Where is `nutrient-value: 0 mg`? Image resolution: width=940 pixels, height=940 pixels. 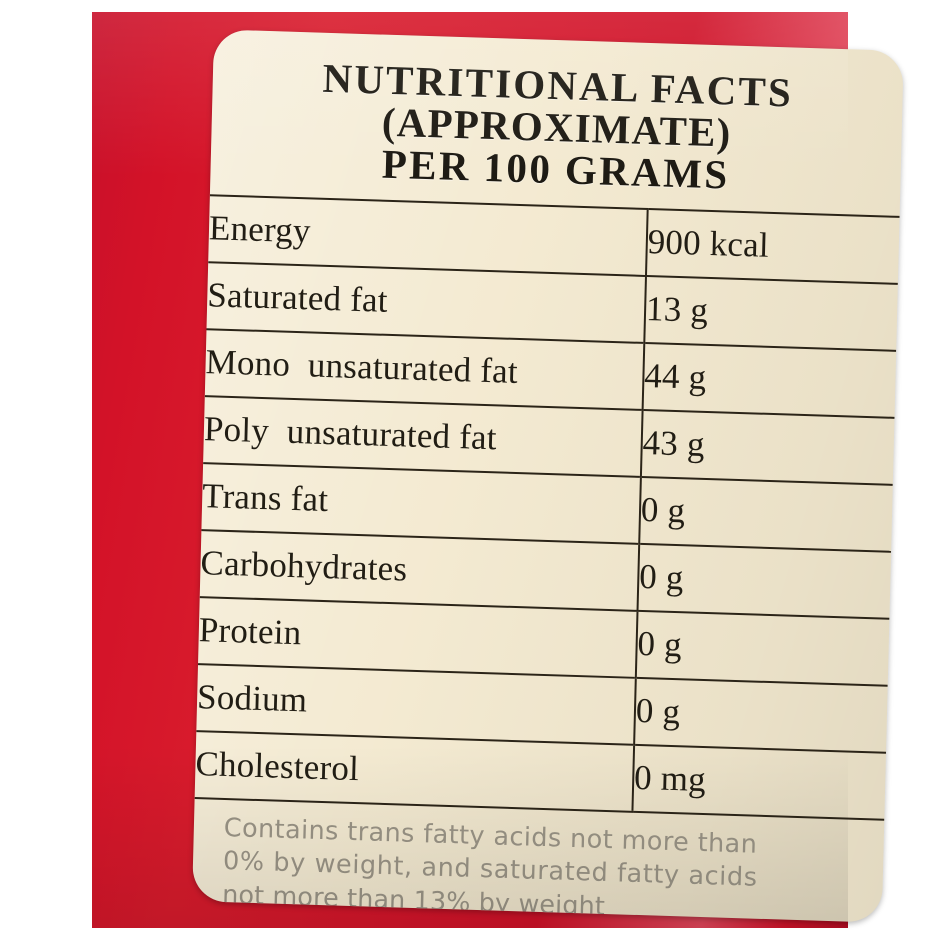
nutrient-value: 0 mg is located at coordinates (759, 782).